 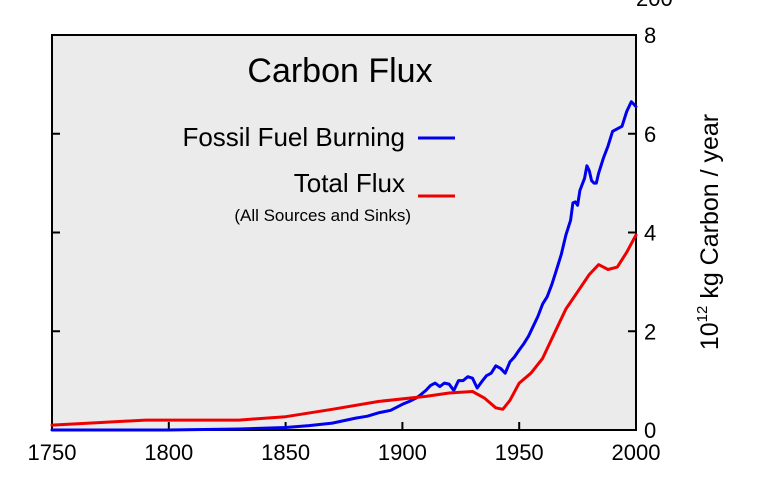 I want to click on y-axis-label: 1012 kg Carbon / year, so click(x=709, y=232).